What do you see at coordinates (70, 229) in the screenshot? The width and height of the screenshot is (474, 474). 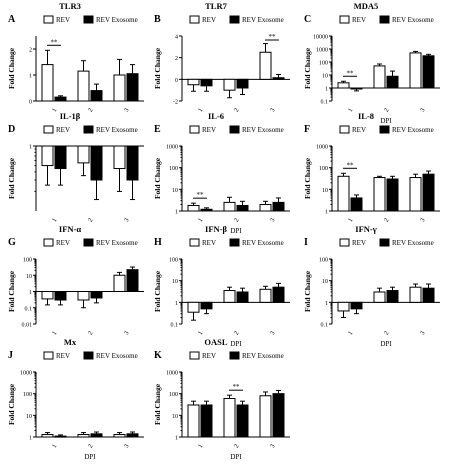 I see `panel-title: IFN-α` at bounding box center [70, 229].